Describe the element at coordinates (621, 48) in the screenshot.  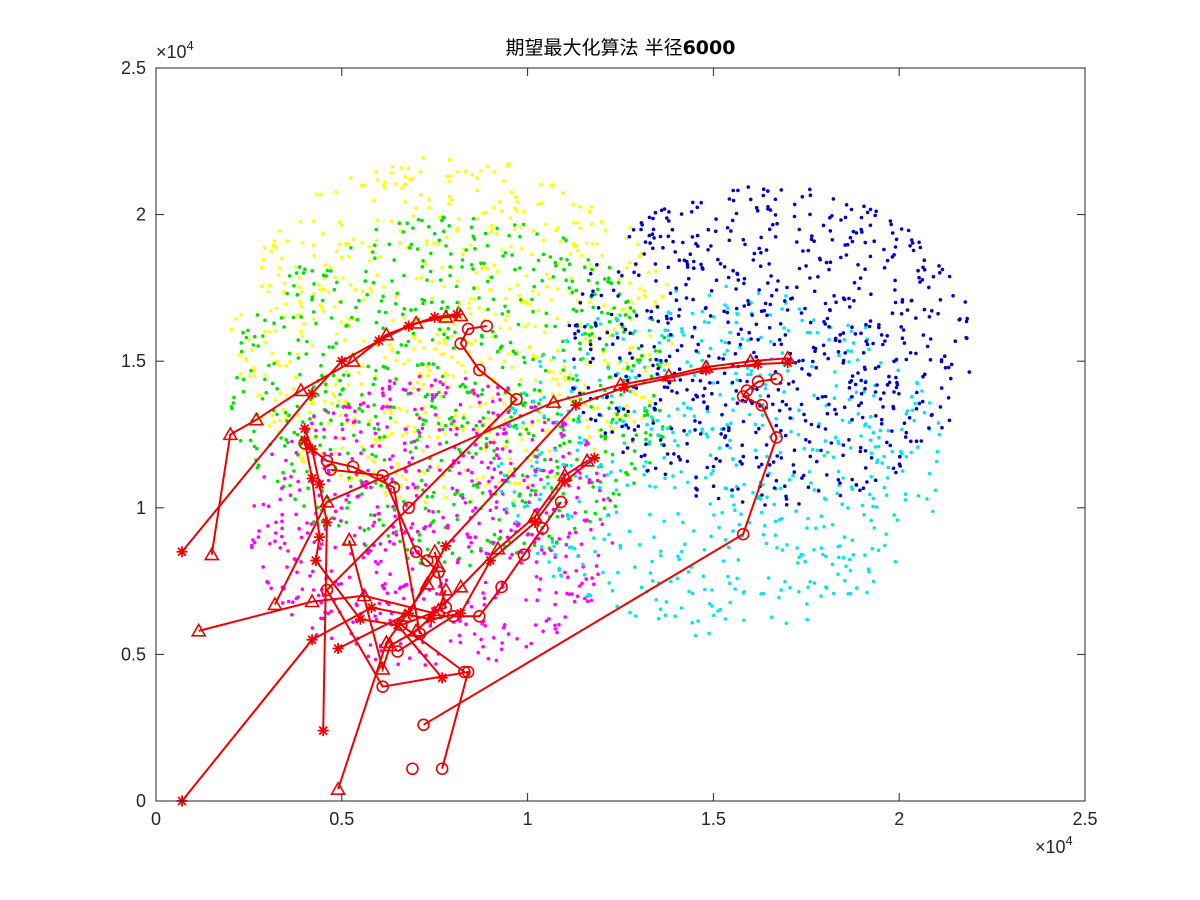
I see `chart-title: 期望最大化算法 半径6000` at that location.